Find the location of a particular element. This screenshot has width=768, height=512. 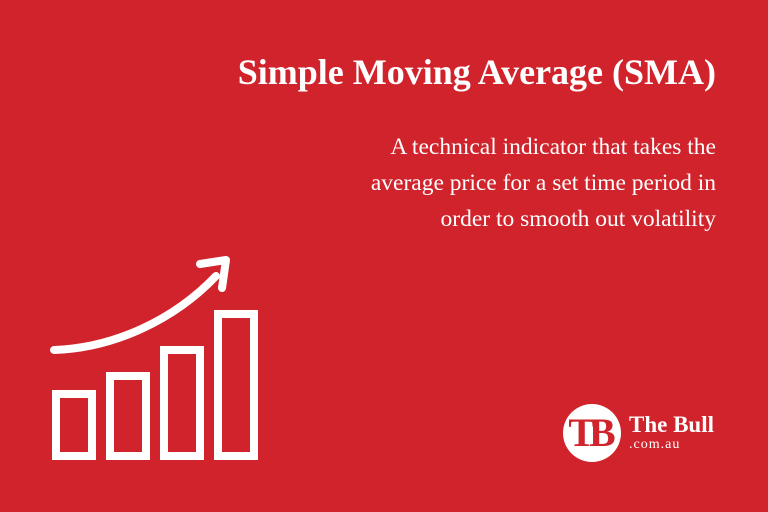

logo-name: The Bull is located at coordinates (672, 424).